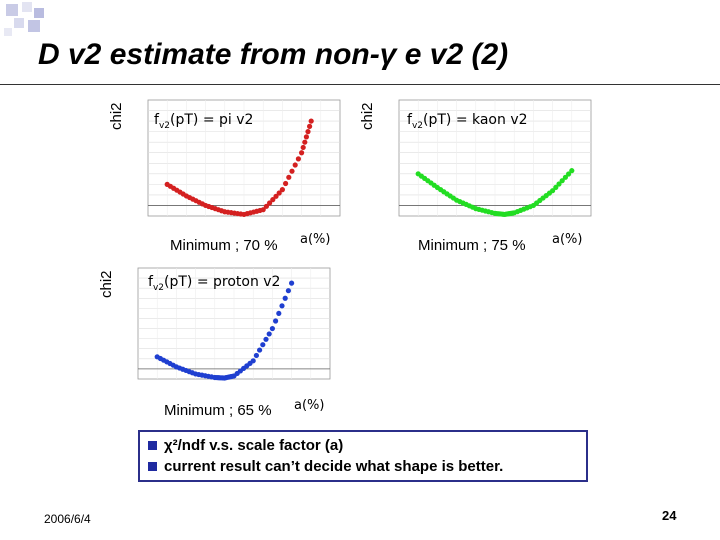 Image resolution: width=720 pixels, height=540 pixels. Describe the element at coordinates (244, 158) in the screenshot. I see `chi2-plot-pi` at that location.